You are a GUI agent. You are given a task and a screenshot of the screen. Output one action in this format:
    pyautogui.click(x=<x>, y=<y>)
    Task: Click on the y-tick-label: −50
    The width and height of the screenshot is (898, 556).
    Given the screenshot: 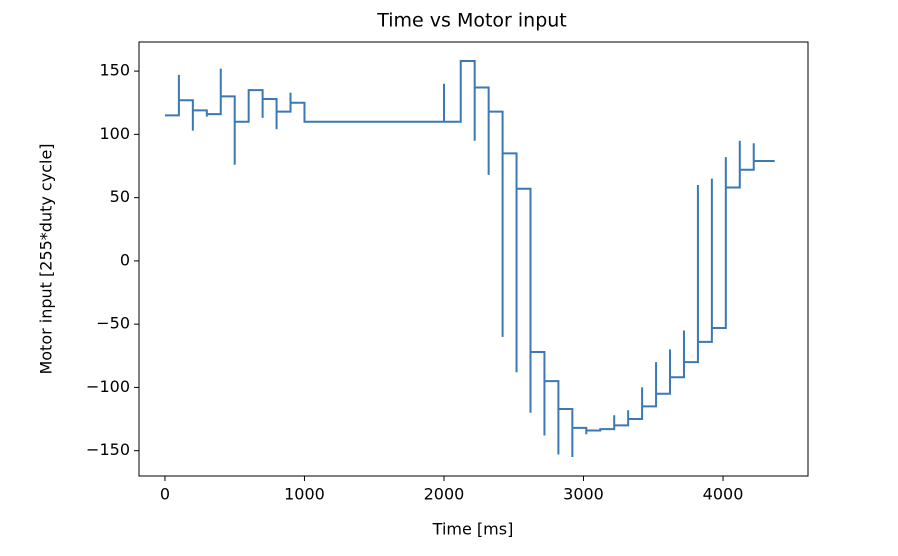 What is the action you would take?
    pyautogui.click(x=113, y=323)
    